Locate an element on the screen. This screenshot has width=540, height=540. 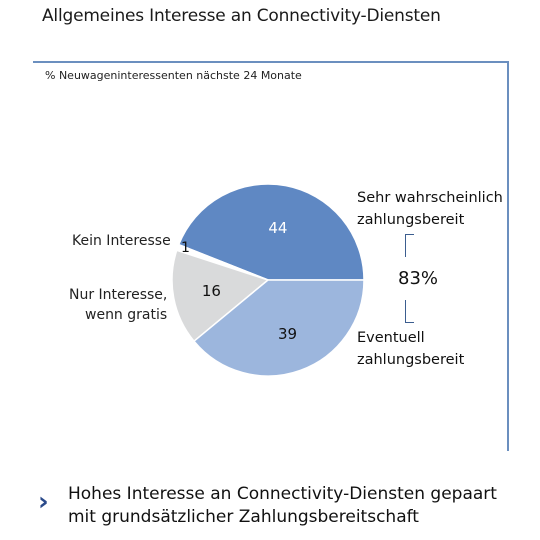
combined-percent: 83% is located at coordinates (418, 278).